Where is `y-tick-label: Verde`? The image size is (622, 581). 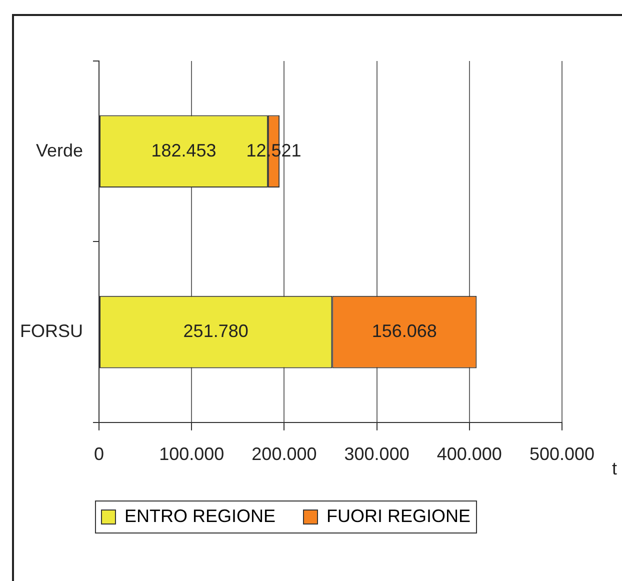
y-tick-label: Verde is located at coordinates (59, 150).